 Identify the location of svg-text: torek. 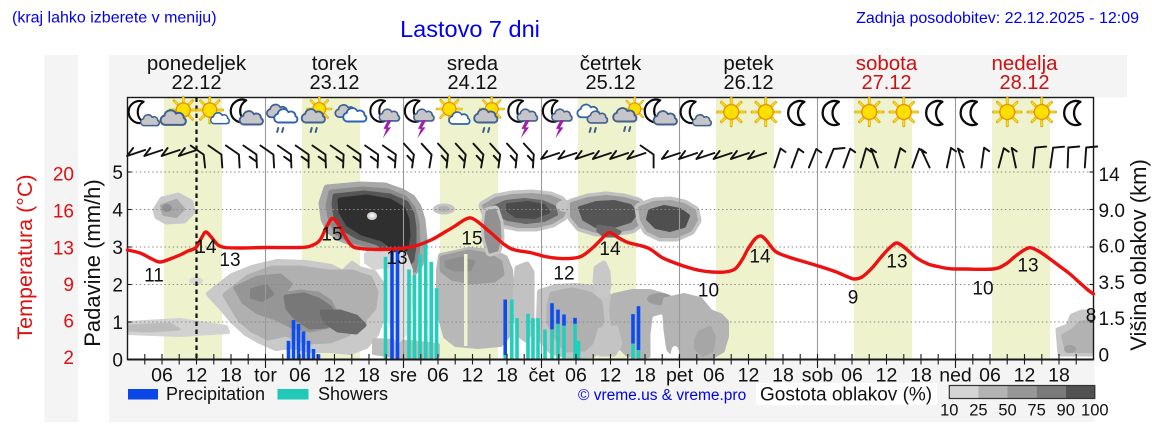
(335, 63).